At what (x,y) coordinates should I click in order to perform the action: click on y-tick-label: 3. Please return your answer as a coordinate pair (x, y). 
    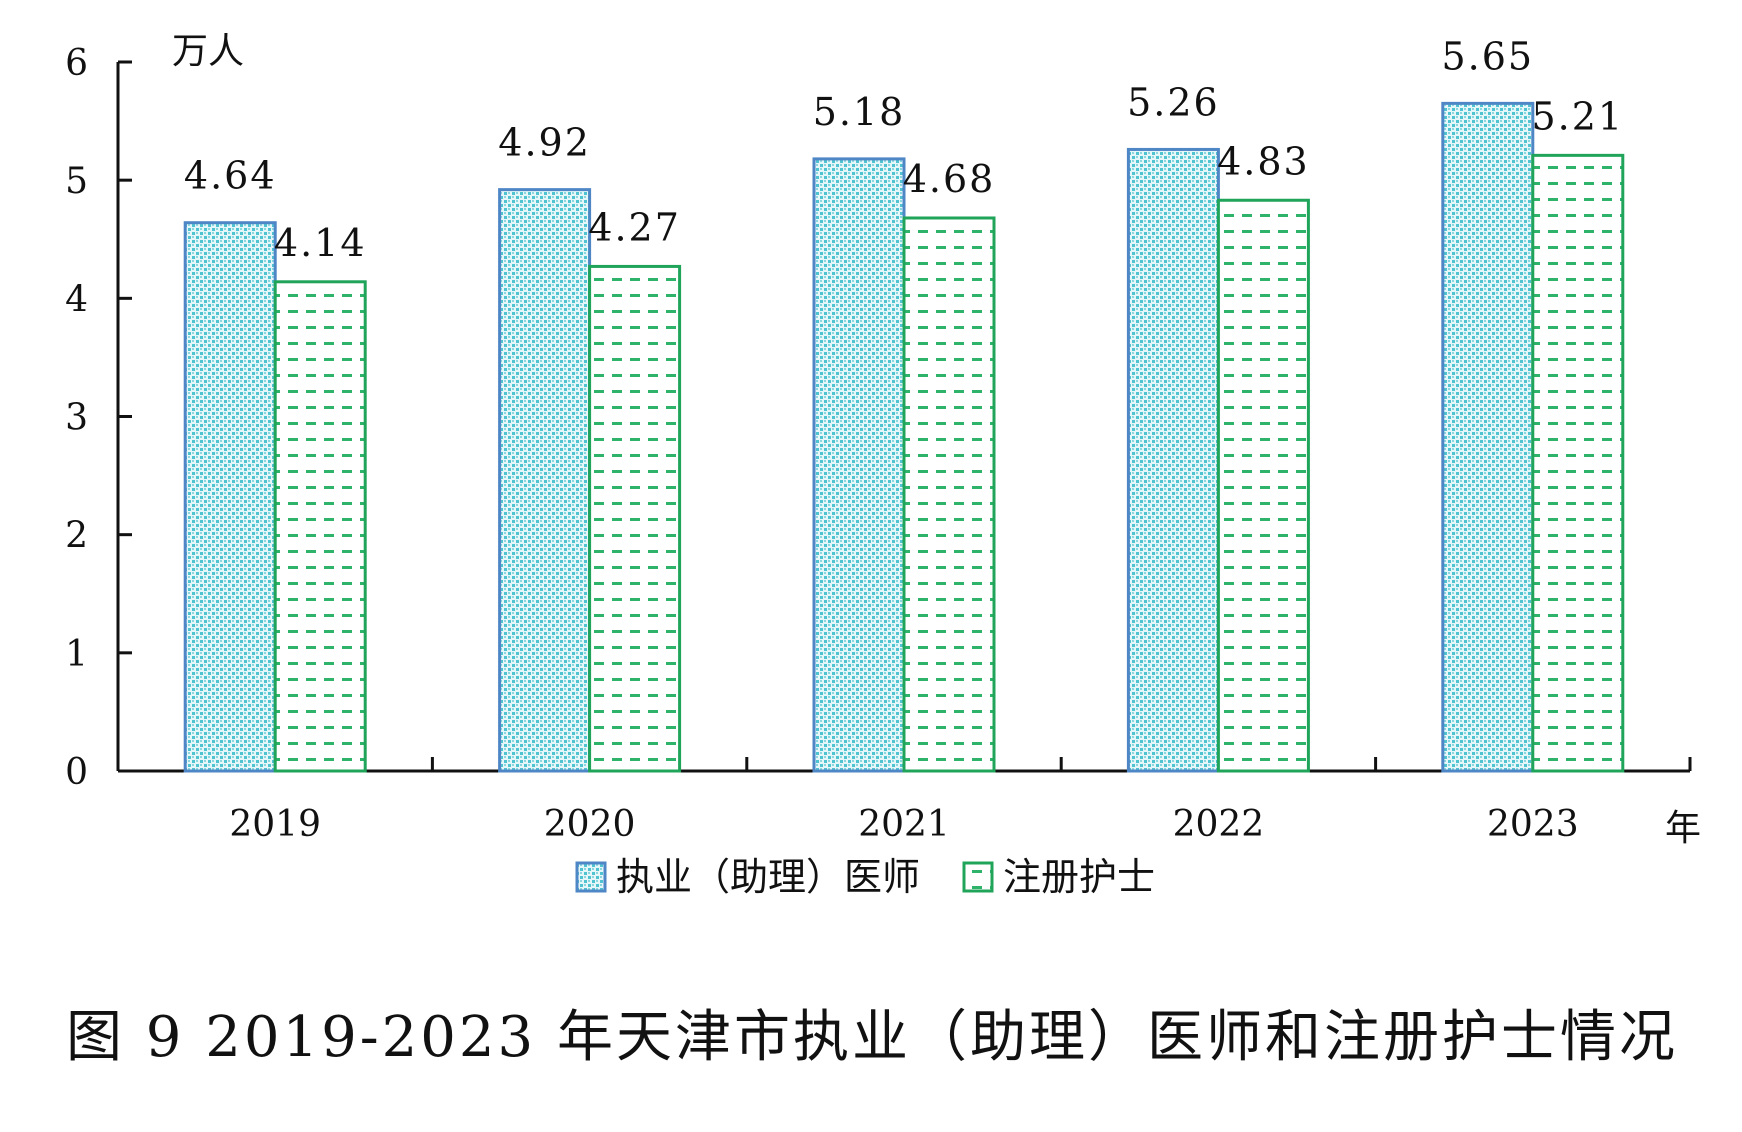
    Looking at the image, I should click on (76, 418).